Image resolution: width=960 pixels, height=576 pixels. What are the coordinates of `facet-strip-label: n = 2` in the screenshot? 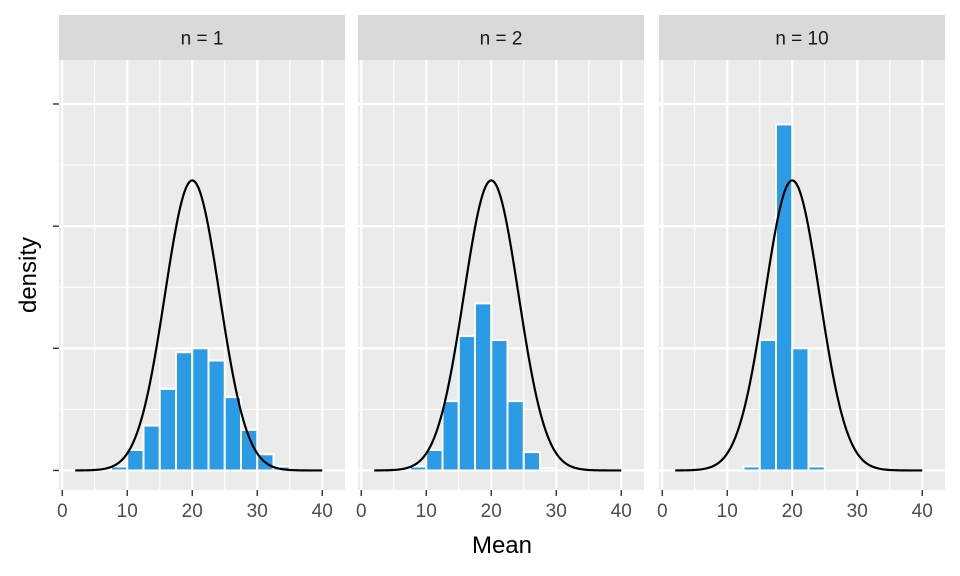 It's located at (501, 39).